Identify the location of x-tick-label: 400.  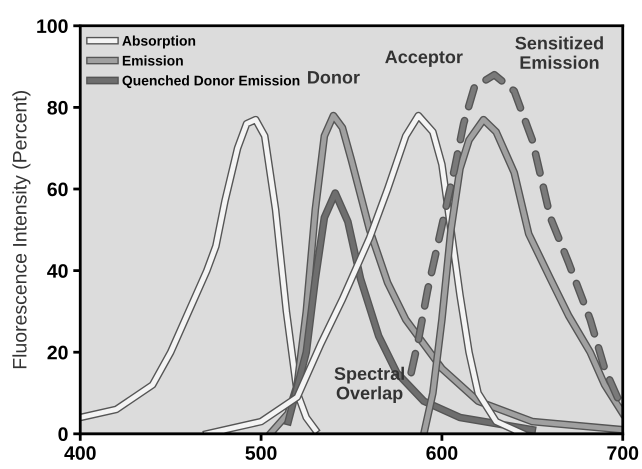
(80, 453).